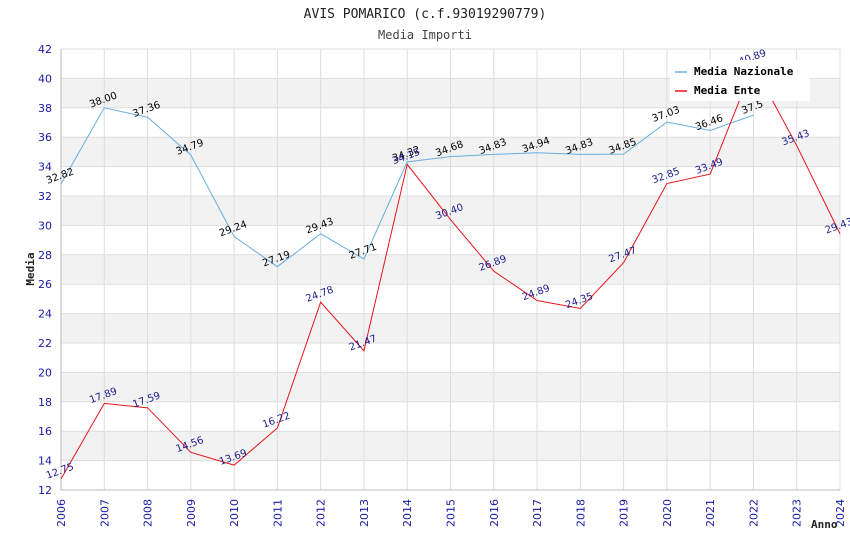 The width and height of the screenshot is (850, 550). Describe the element at coordinates (45, 461) in the screenshot. I see `y-tick-14: 14` at that location.